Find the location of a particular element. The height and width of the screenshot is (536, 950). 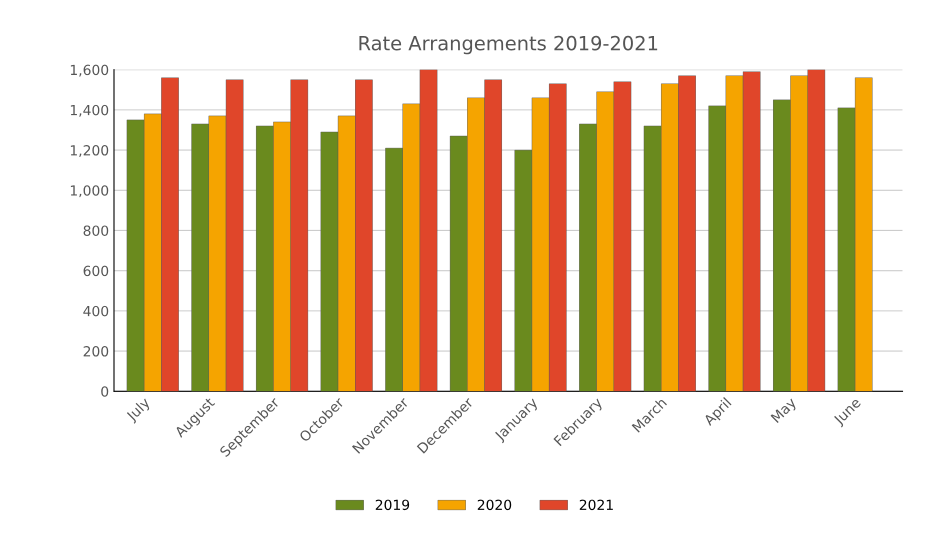

y-tick-label: 0 is located at coordinates (104, 391).